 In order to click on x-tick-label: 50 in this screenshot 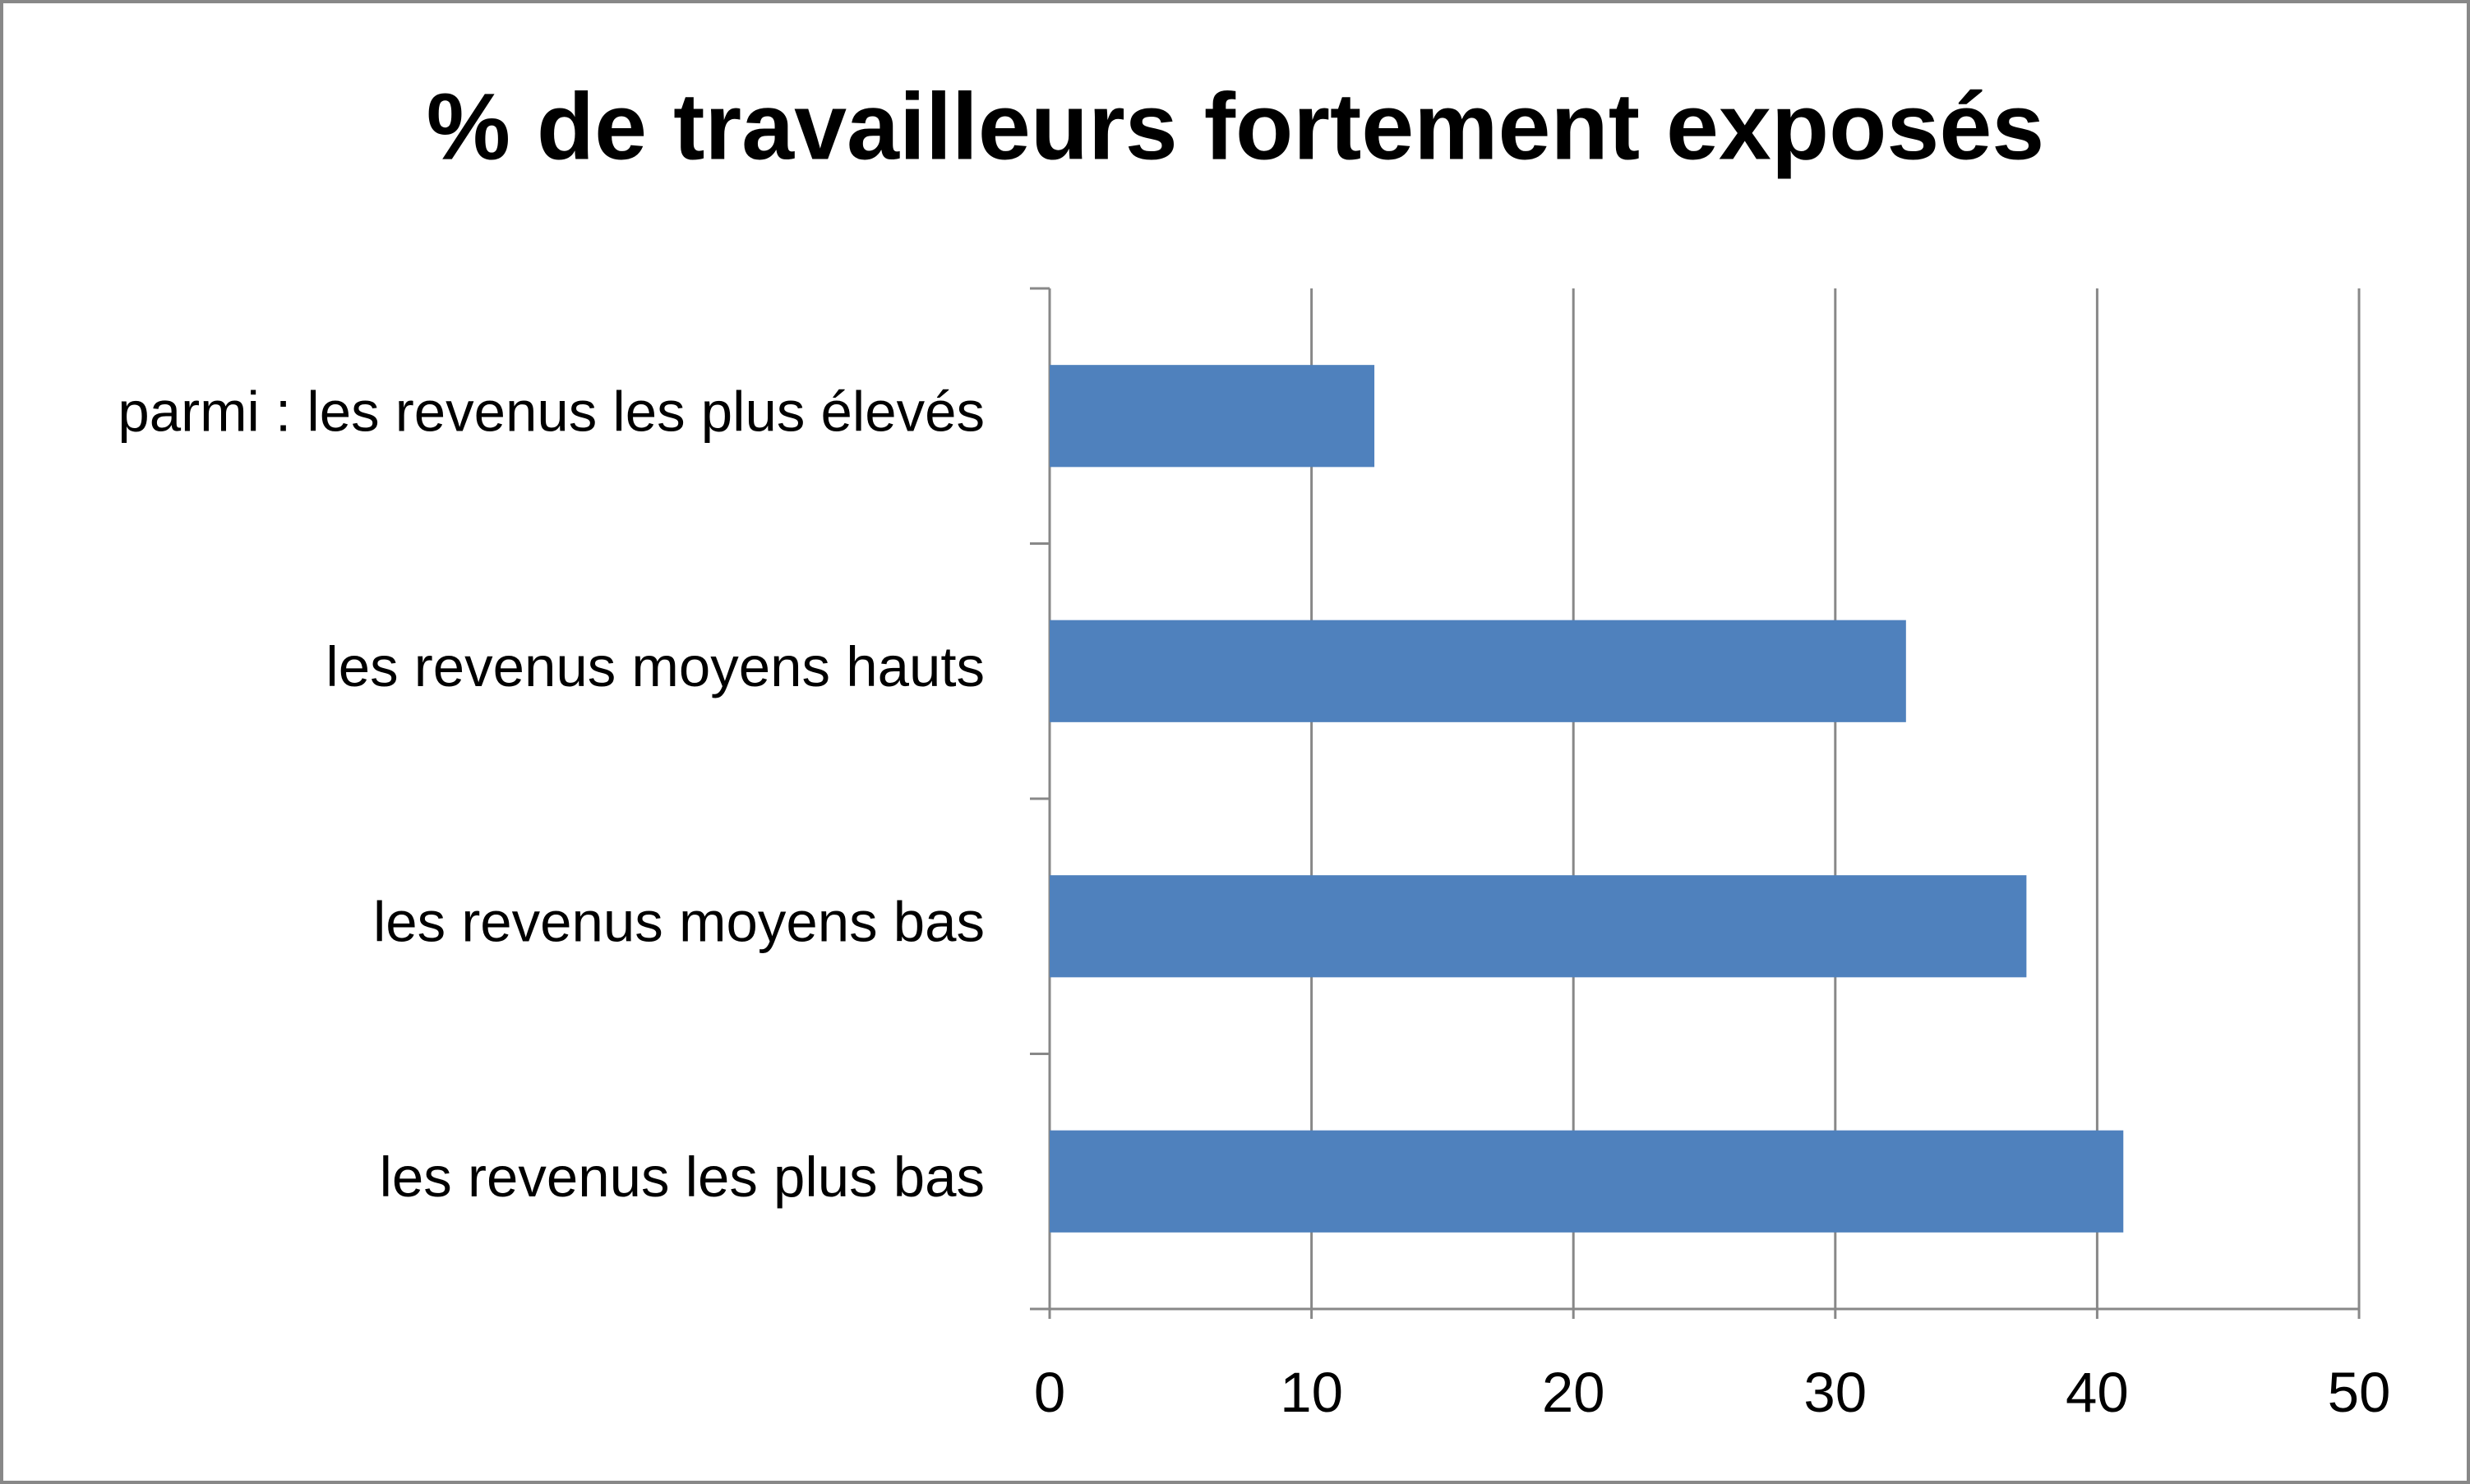, I will do `click(2359, 1392)`.